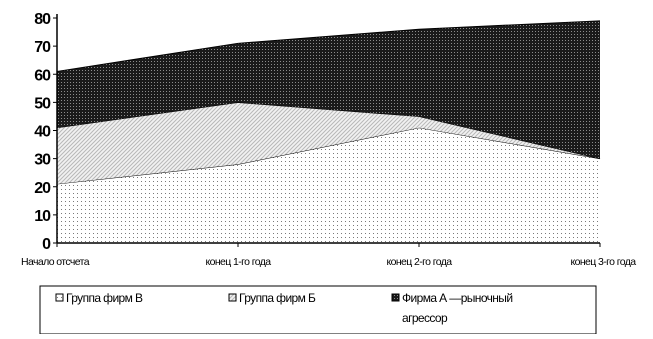 This screenshot has width=653, height=339. What do you see at coordinates (42, 47) in the screenshot?
I see `y-tick-label: 70` at bounding box center [42, 47].